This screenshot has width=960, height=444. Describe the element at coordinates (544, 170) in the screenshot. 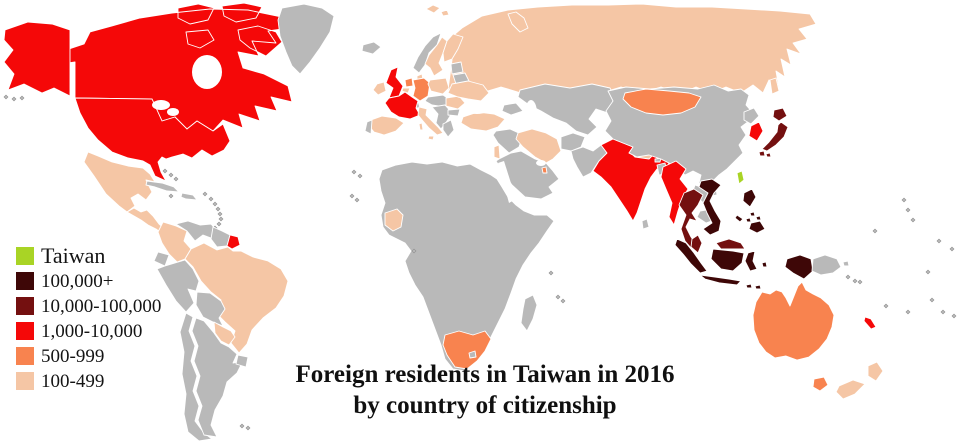

I see `country-qatar` at that location.